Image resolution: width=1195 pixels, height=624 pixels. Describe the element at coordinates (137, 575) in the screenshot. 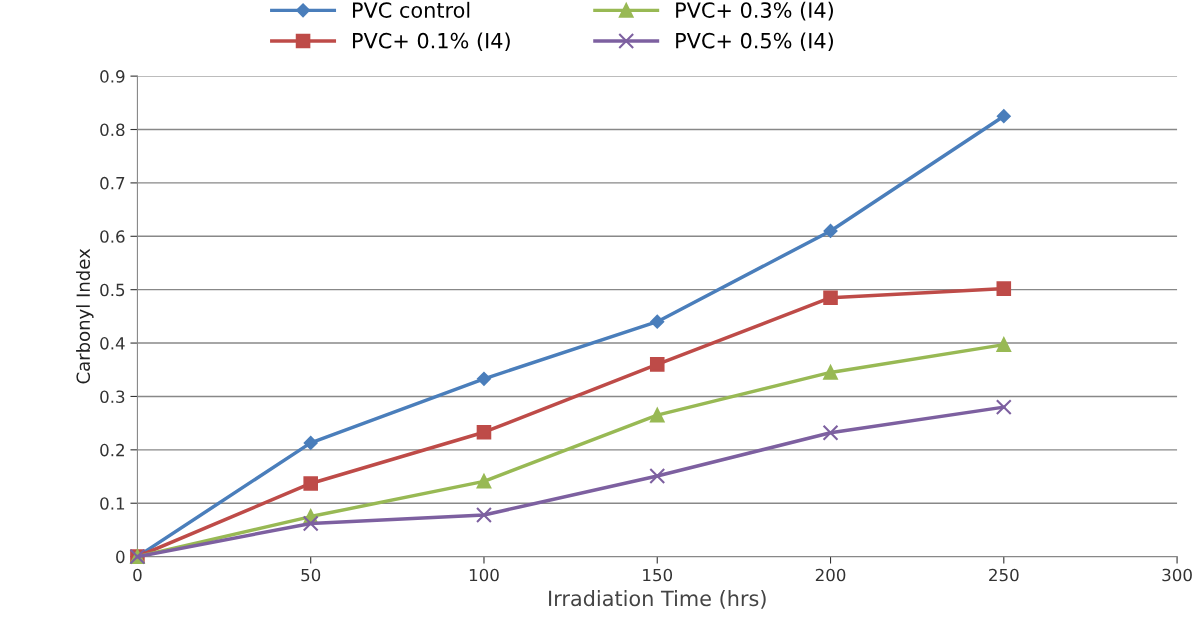

I see `x-tick-label: 0` at that location.